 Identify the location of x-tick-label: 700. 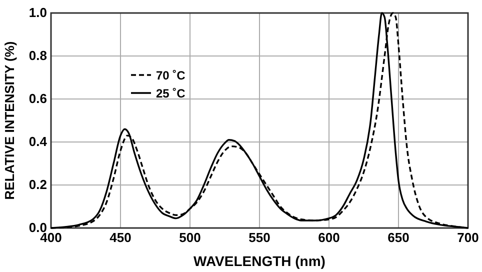
(468, 238).